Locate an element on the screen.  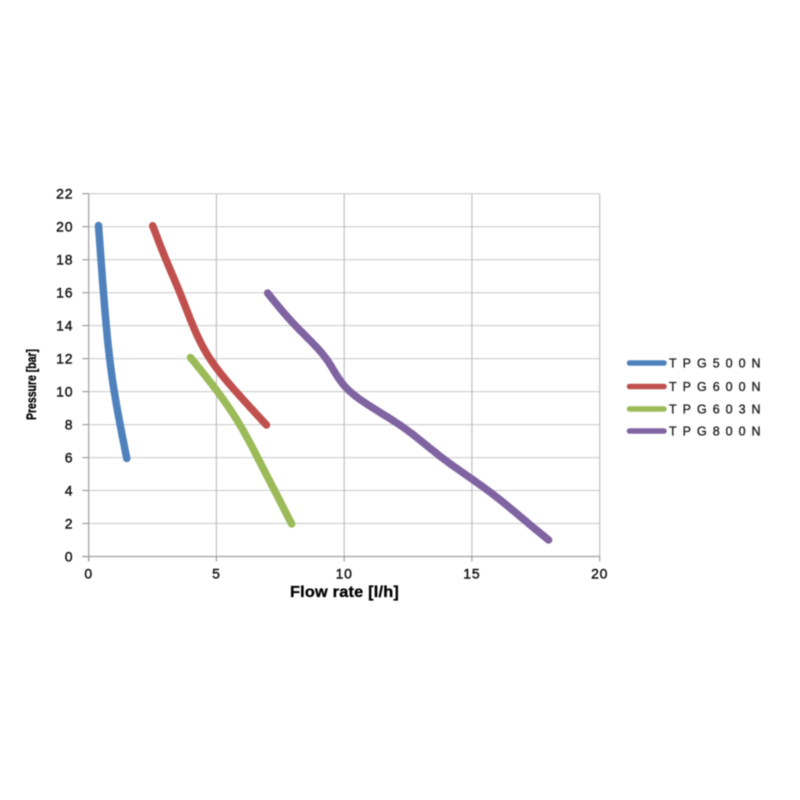
svg-text: 16 is located at coordinates (64, 293).